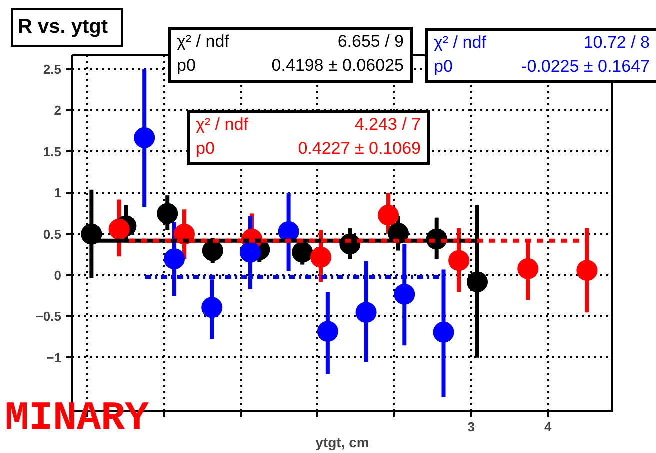  What do you see at coordinates (63, 27) in the screenshot?
I see `chart-title: R vs. ytgt` at bounding box center [63, 27].